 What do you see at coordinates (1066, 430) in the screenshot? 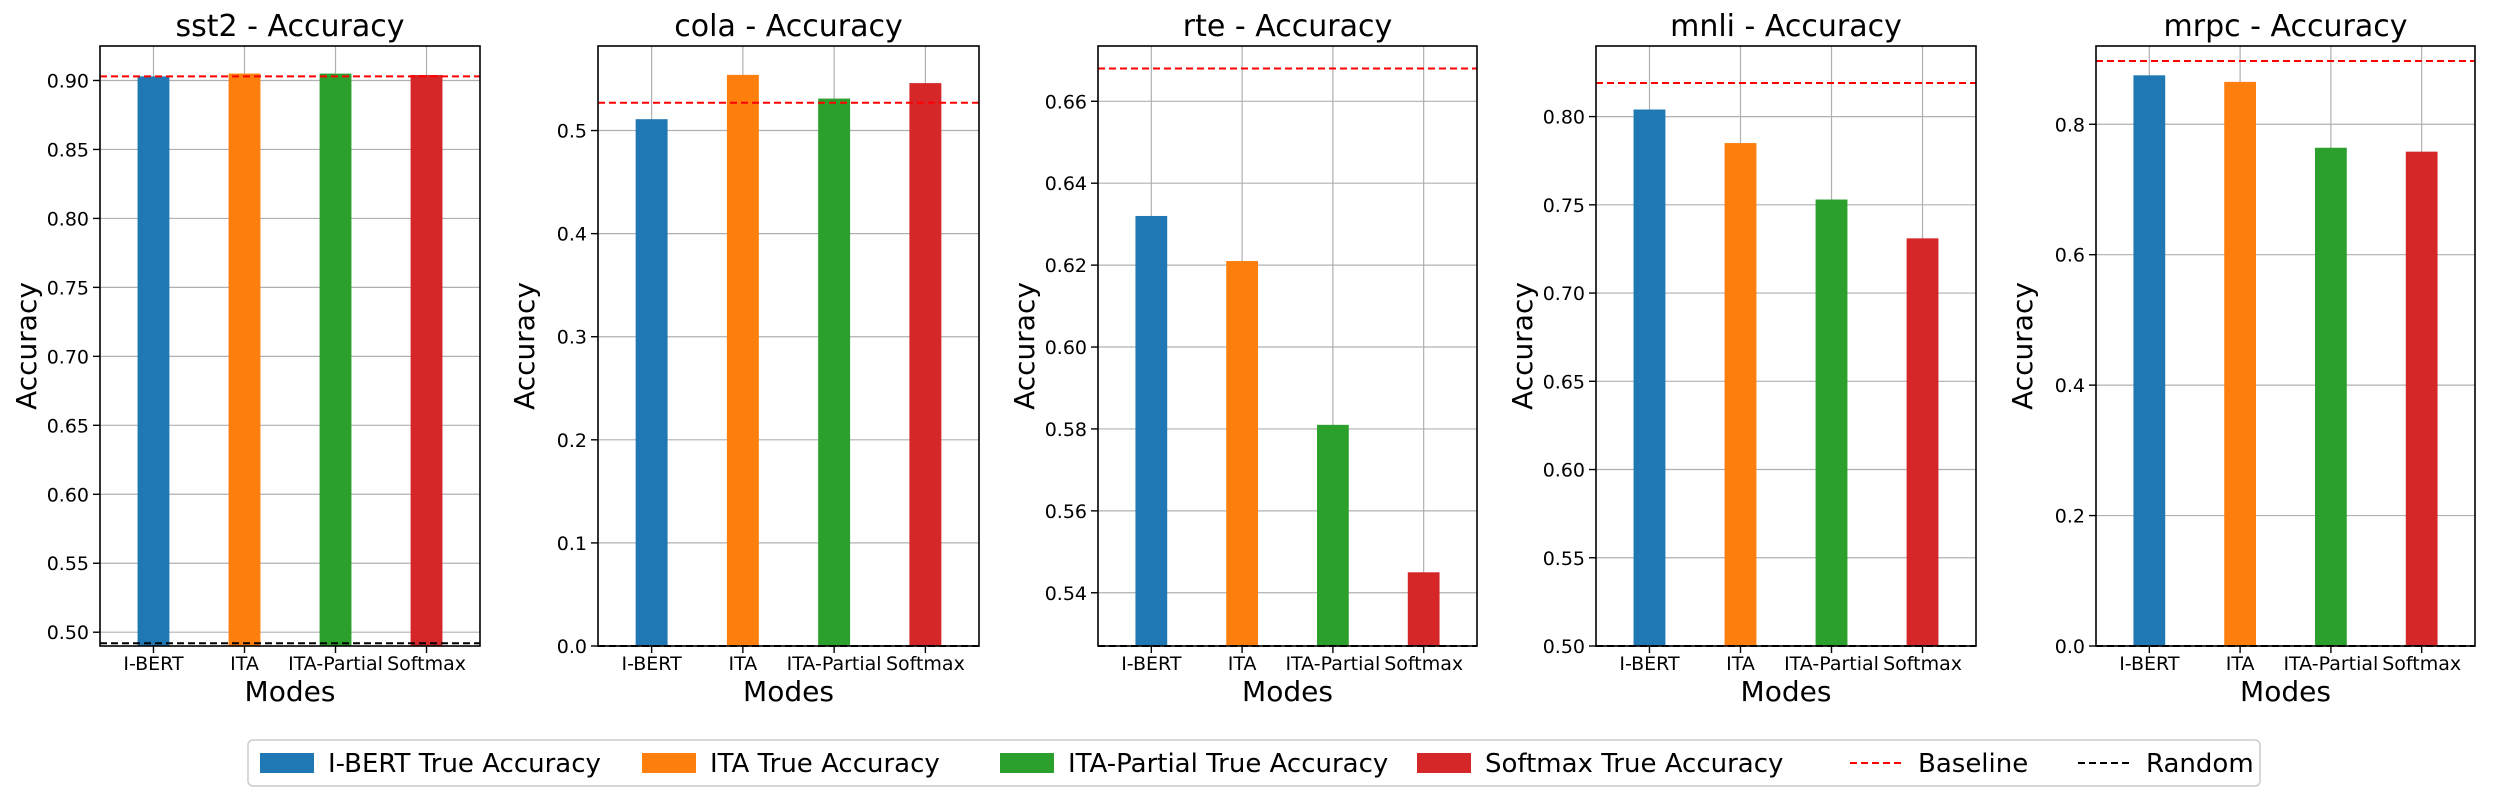
I see `y-tick-label: 0.58` at bounding box center [1066, 430].